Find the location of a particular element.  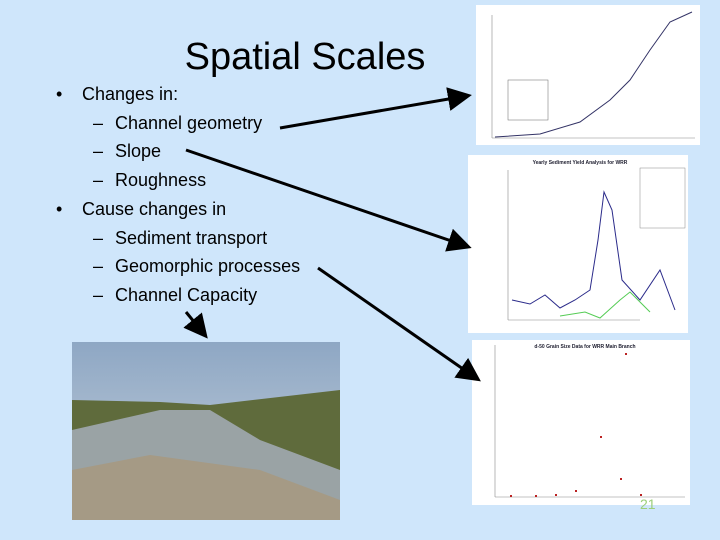

slide-title: Spatial Scales is located at coordinates (305, 57).